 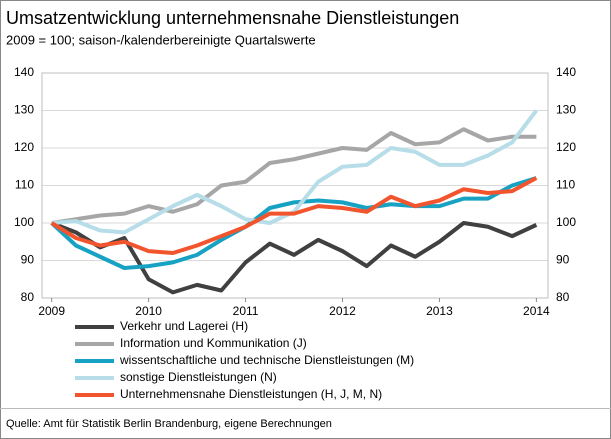 What do you see at coordinates (565, 185) in the screenshot?
I see `y2-tick-label: 110` at bounding box center [565, 185].